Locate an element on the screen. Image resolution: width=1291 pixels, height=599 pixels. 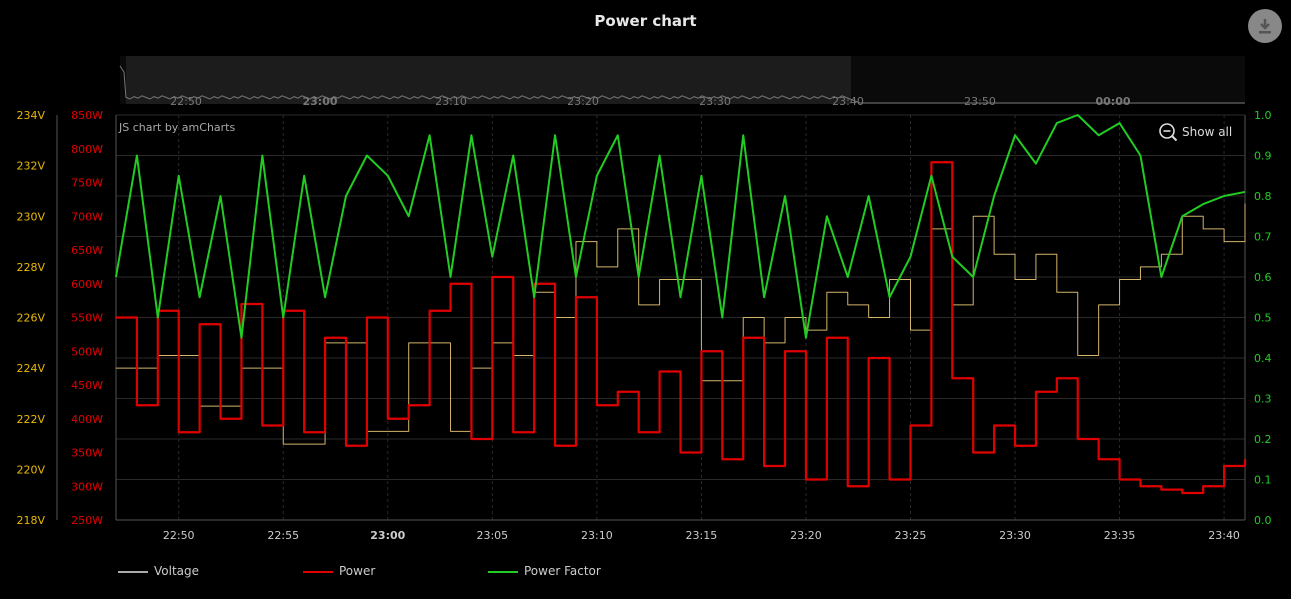
legend-swatch-voltage is located at coordinates (133, 572).